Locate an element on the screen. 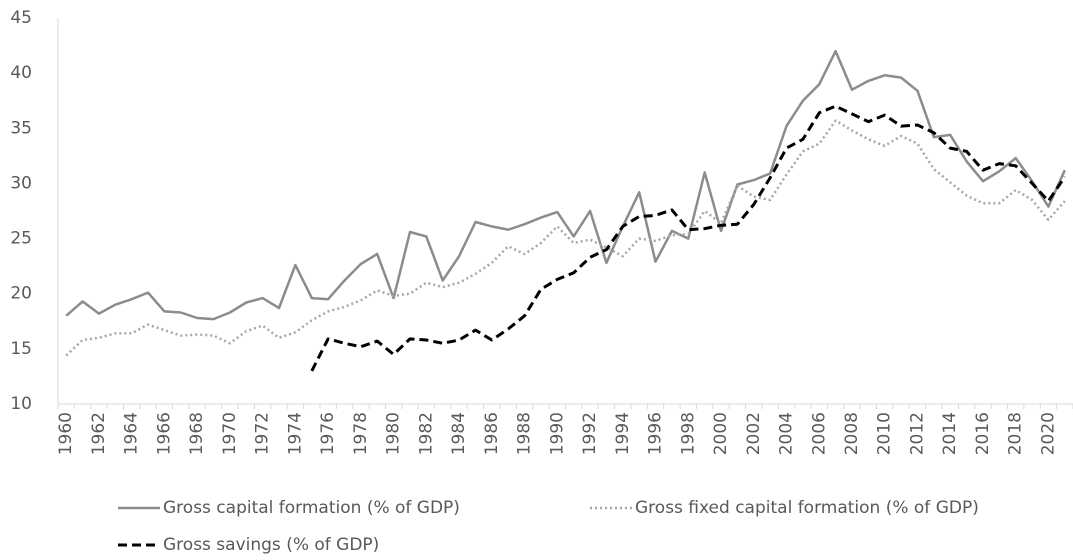 This screenshot has width=1073, height=560. legend-label: Gross capital formation (% of GDP) is located at coordinates (311, 508).